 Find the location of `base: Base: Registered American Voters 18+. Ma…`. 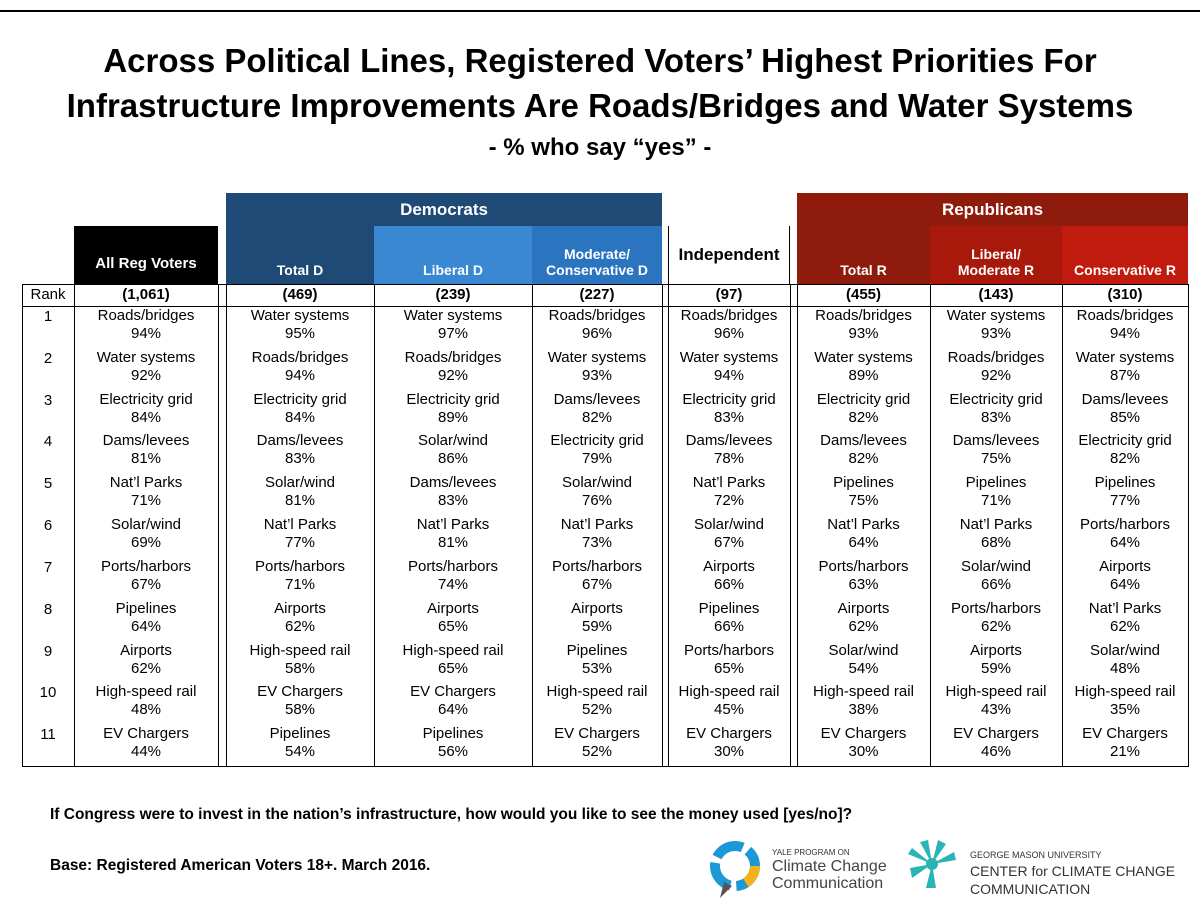

base: Base: Registered American Voters 18+. Ma… is located at coordinates (240, 865).